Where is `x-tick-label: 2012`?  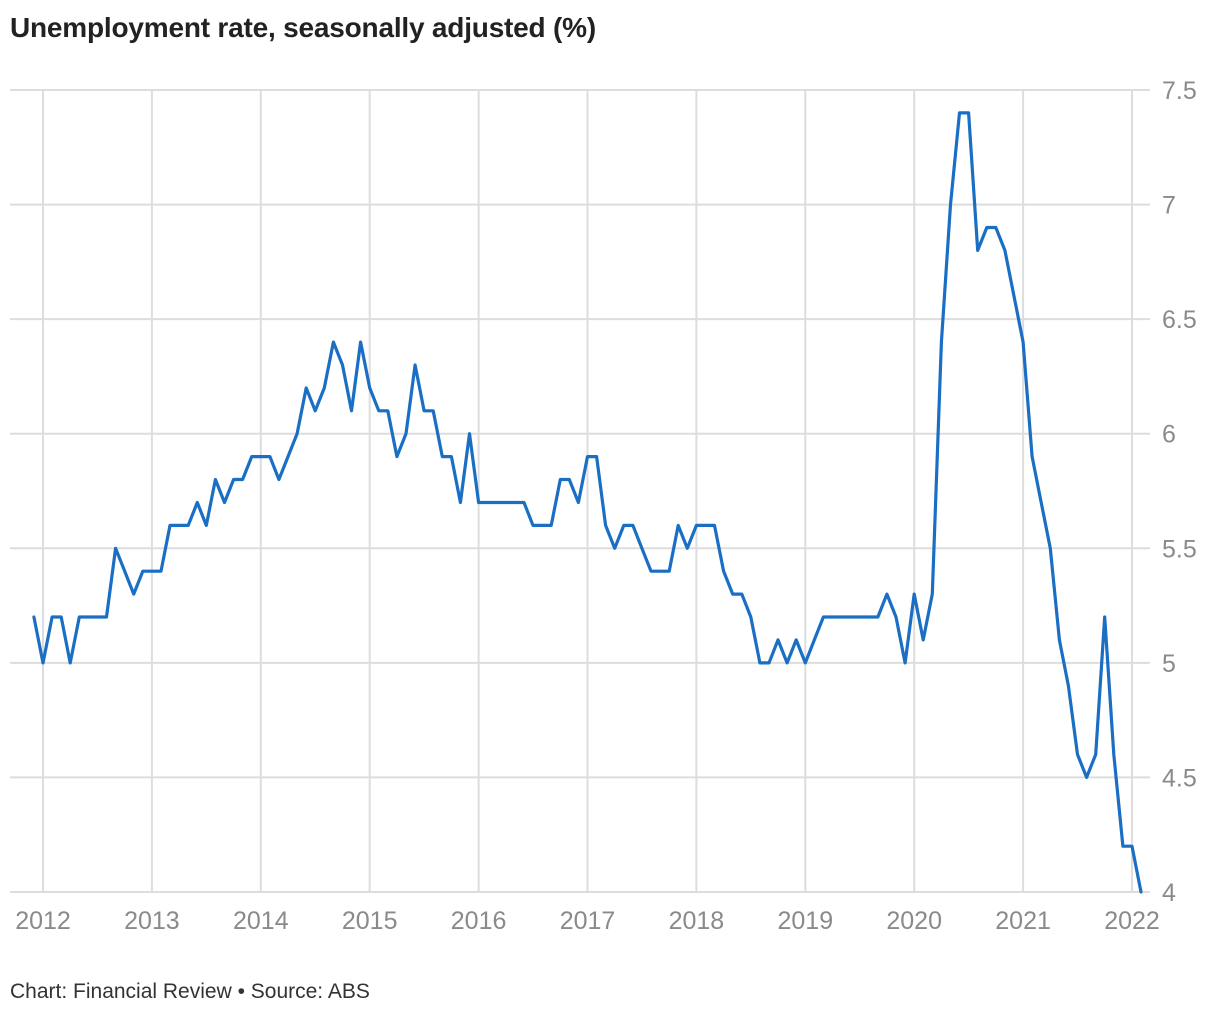
x-tick-label: 2012 is located at coordinates (43, 921).